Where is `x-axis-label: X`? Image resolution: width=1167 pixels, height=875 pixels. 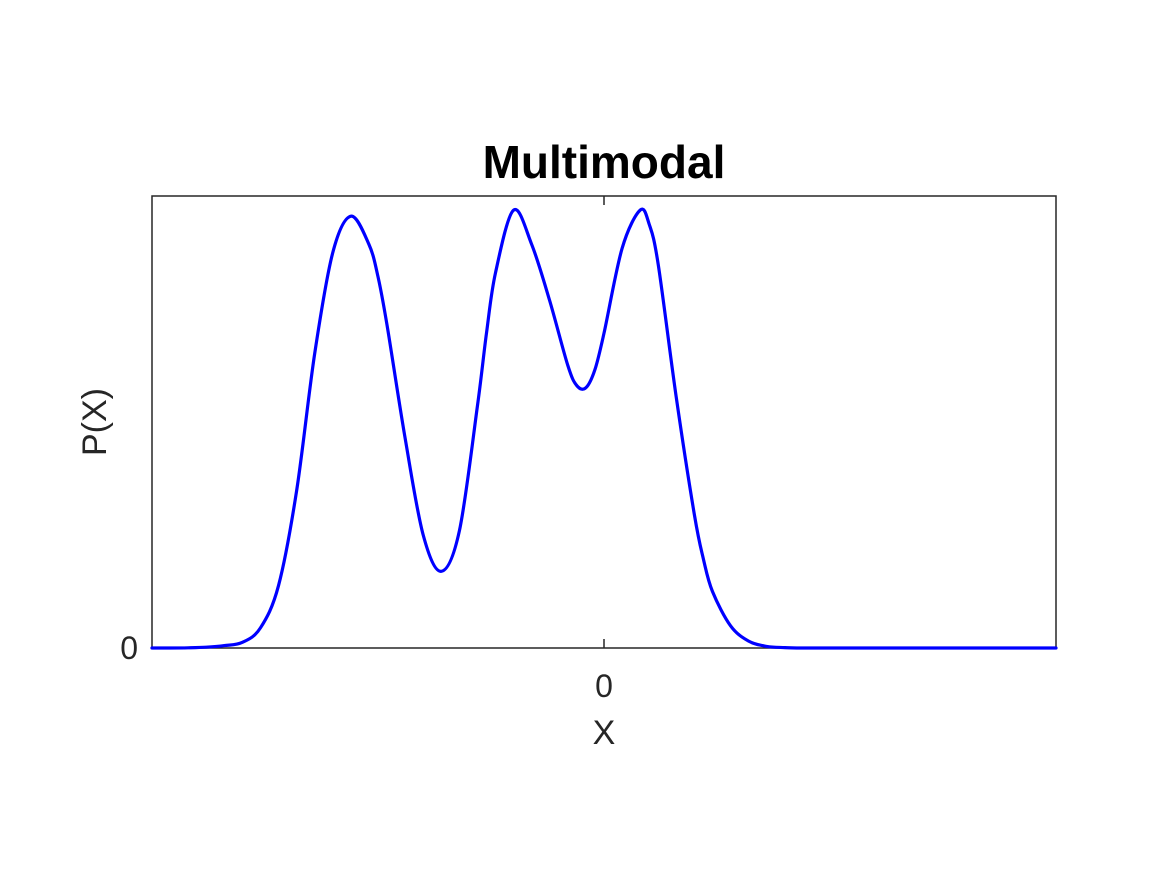
x-axis-label: X is located at coordinates (604, 733).